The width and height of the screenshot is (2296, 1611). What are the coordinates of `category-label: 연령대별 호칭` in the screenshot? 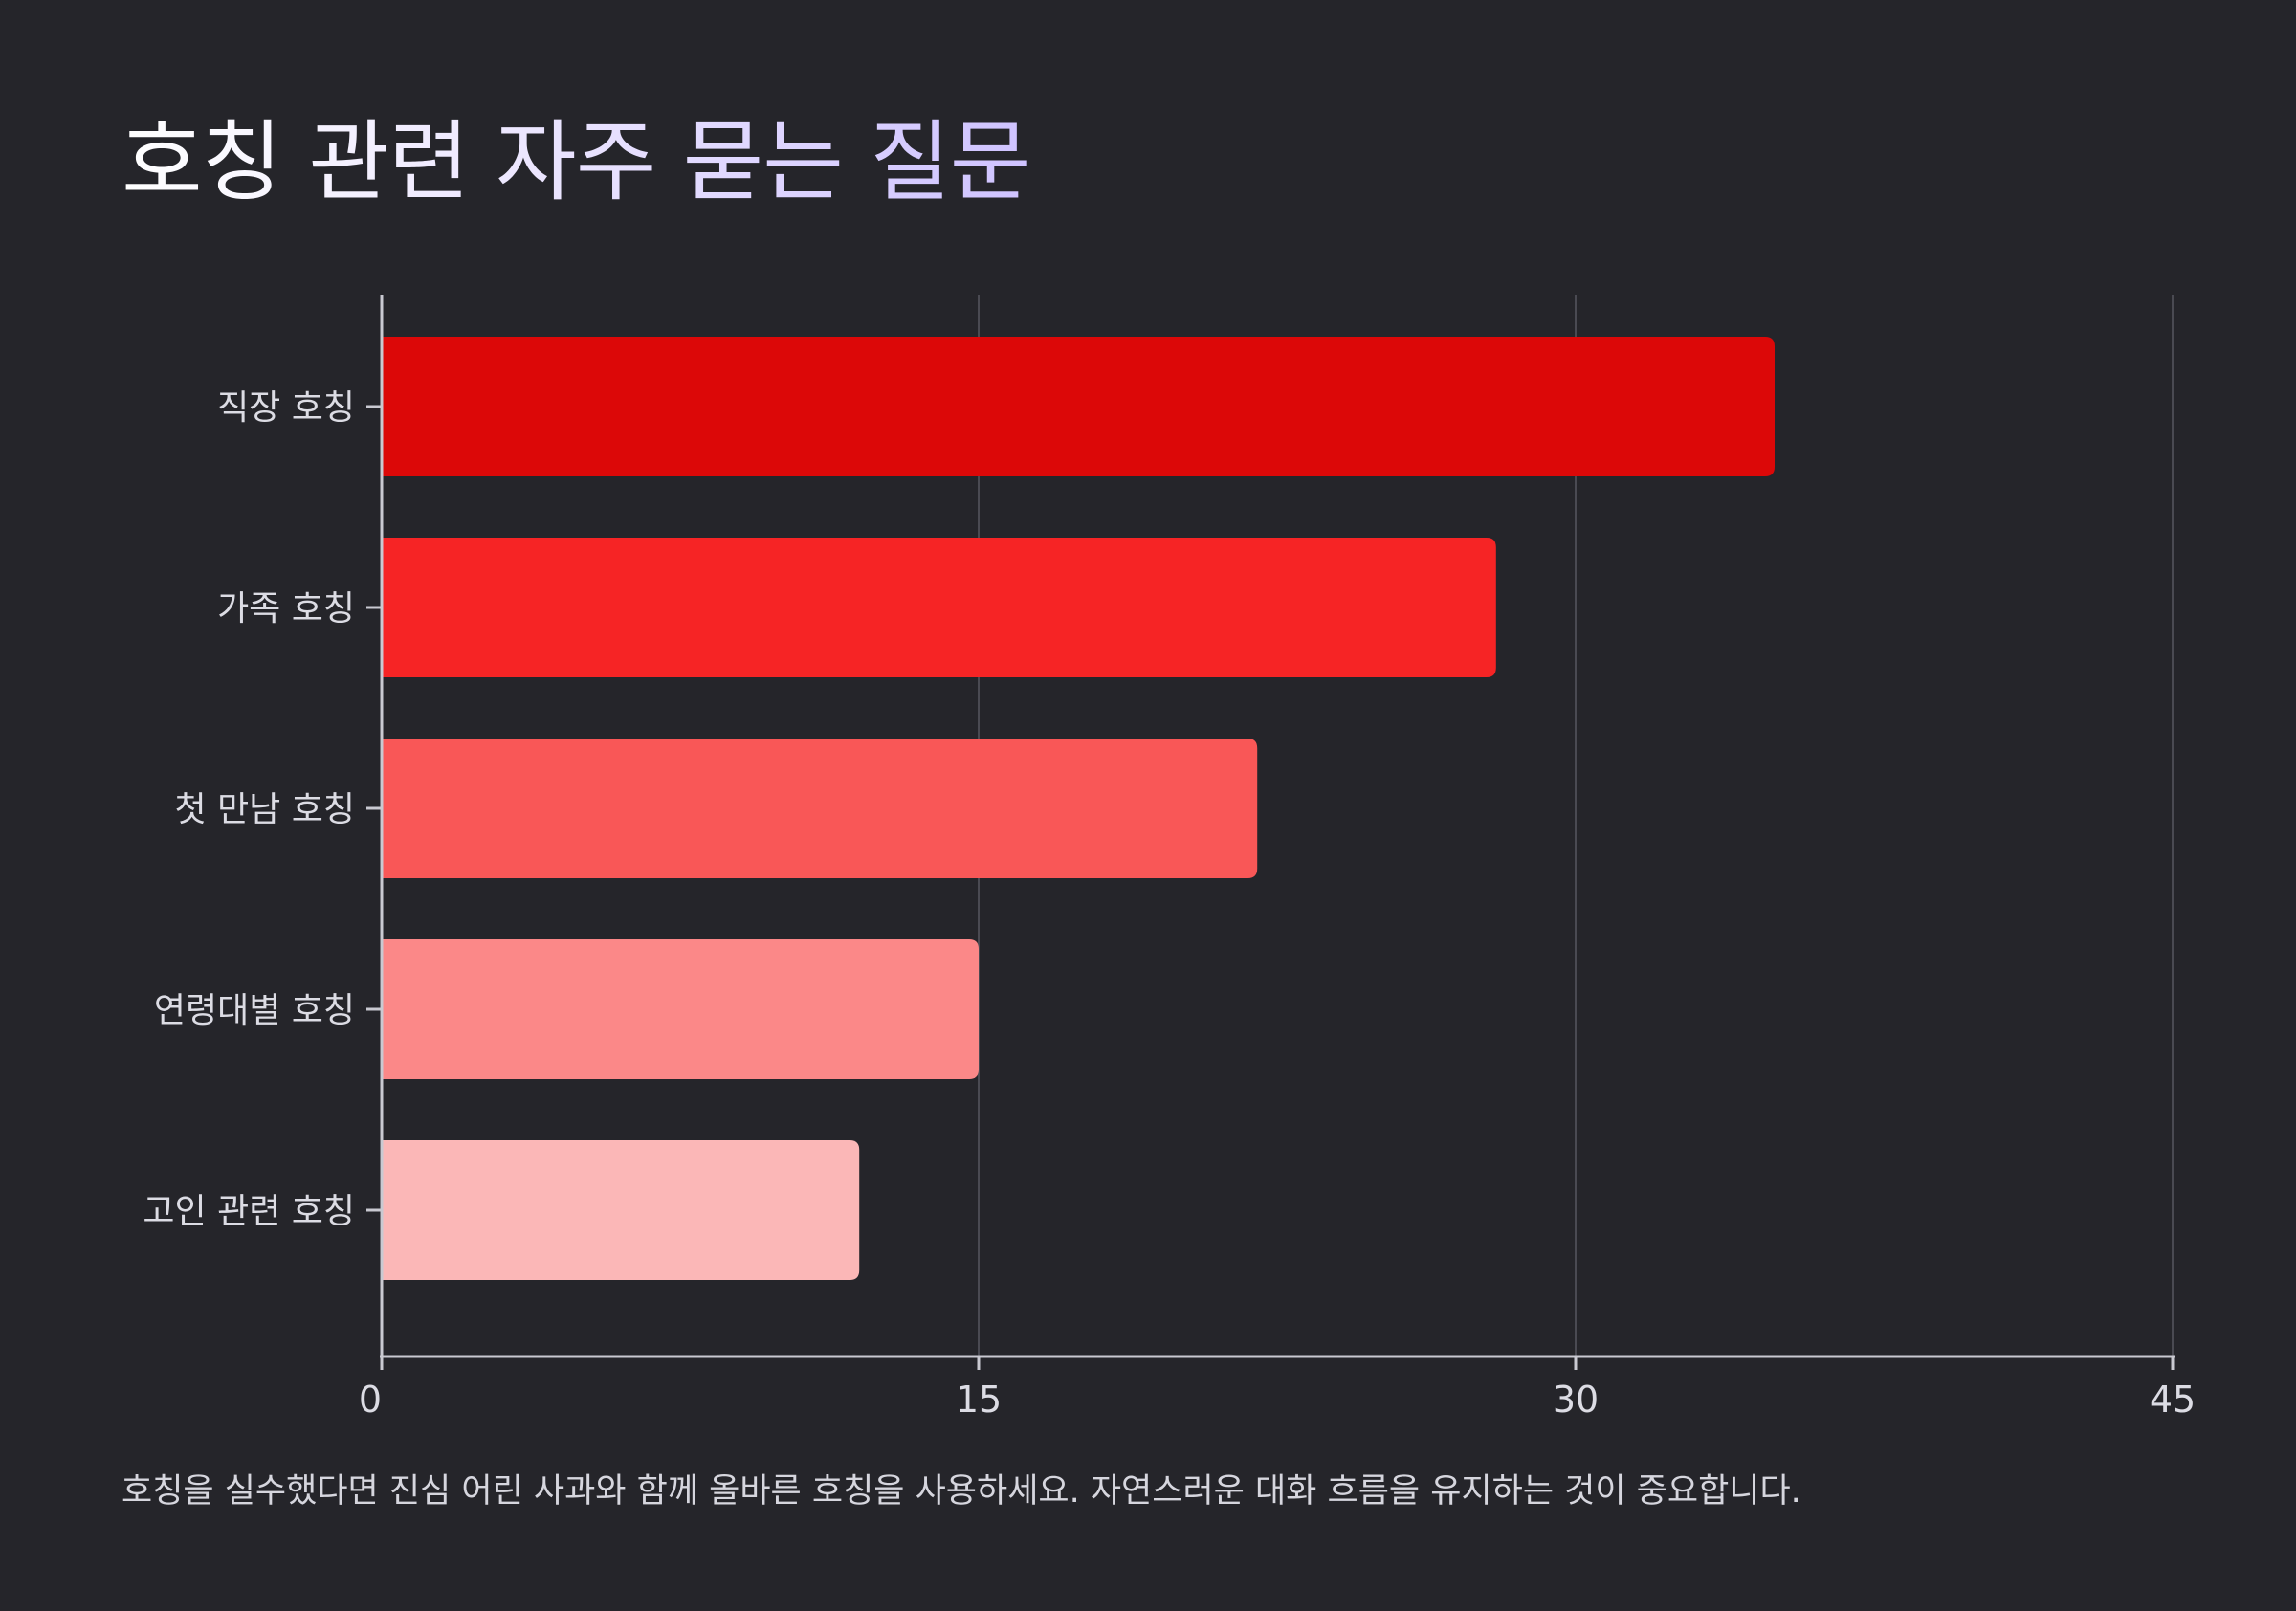 It's located at (254, 1010).